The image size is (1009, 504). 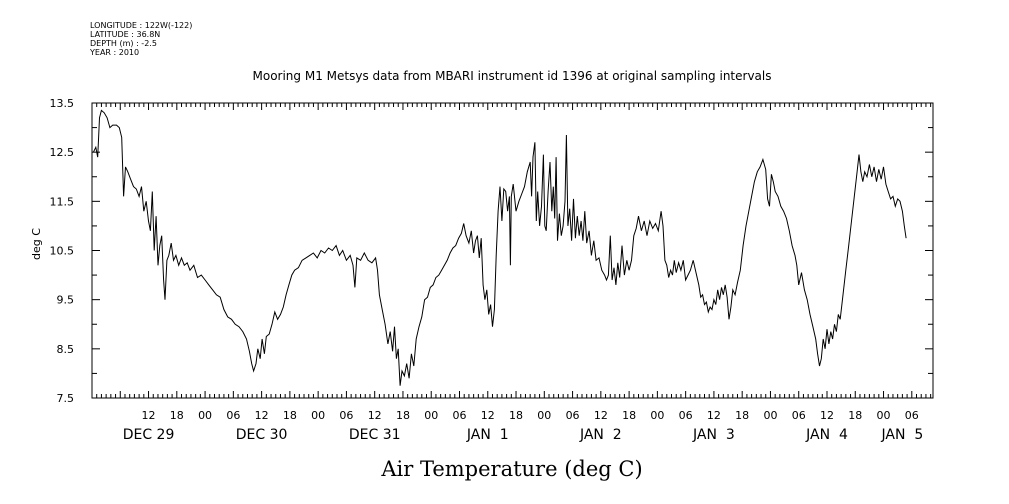 What do you see at coordinates (511, 469) in the screenshot?
I see `x-axis-label: Air Temperature (deg C)` at bounding box center [511, 469].